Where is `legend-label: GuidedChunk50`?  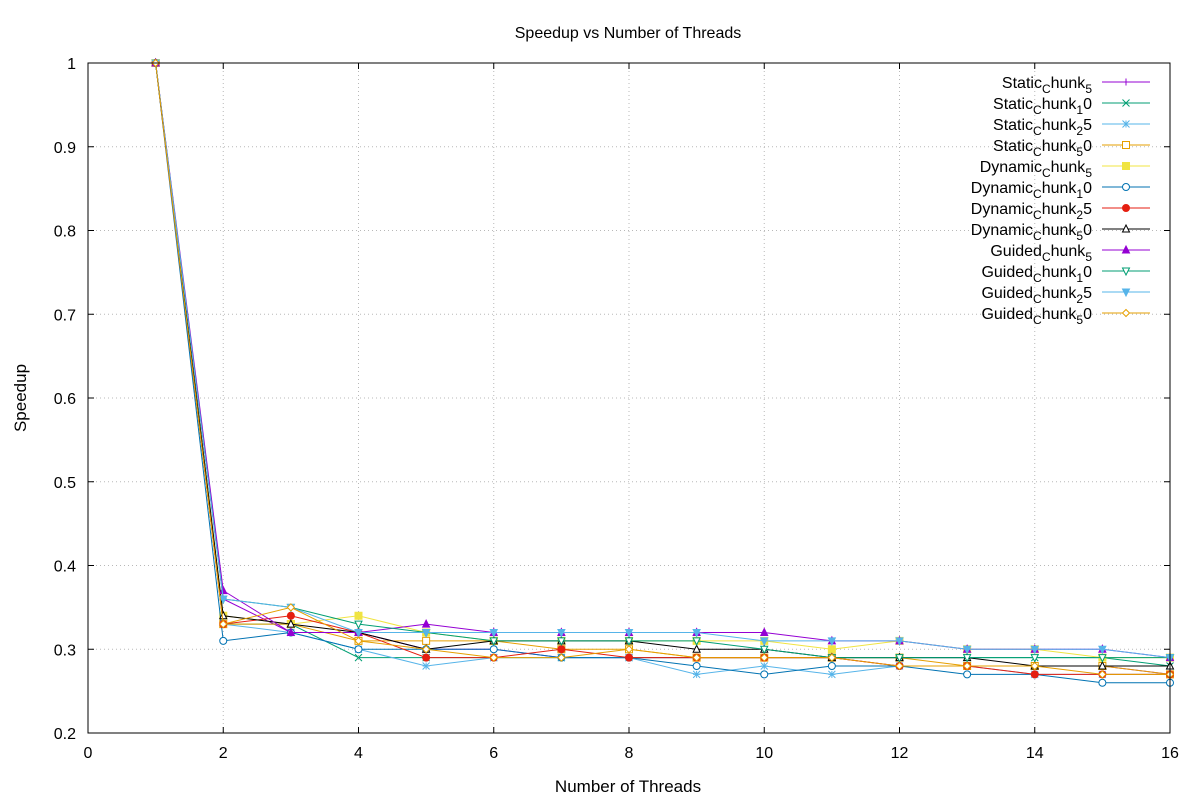 legend-label: GuidedChunk50 is located at coordinates (1036, 316).